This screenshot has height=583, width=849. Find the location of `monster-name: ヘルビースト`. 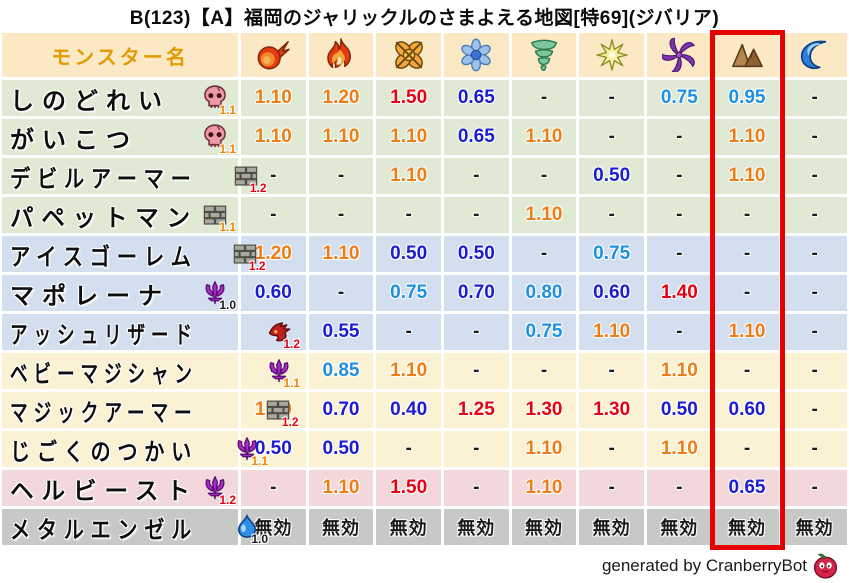

monster-name: ヘルビースト is located at coordinates (104, 491).